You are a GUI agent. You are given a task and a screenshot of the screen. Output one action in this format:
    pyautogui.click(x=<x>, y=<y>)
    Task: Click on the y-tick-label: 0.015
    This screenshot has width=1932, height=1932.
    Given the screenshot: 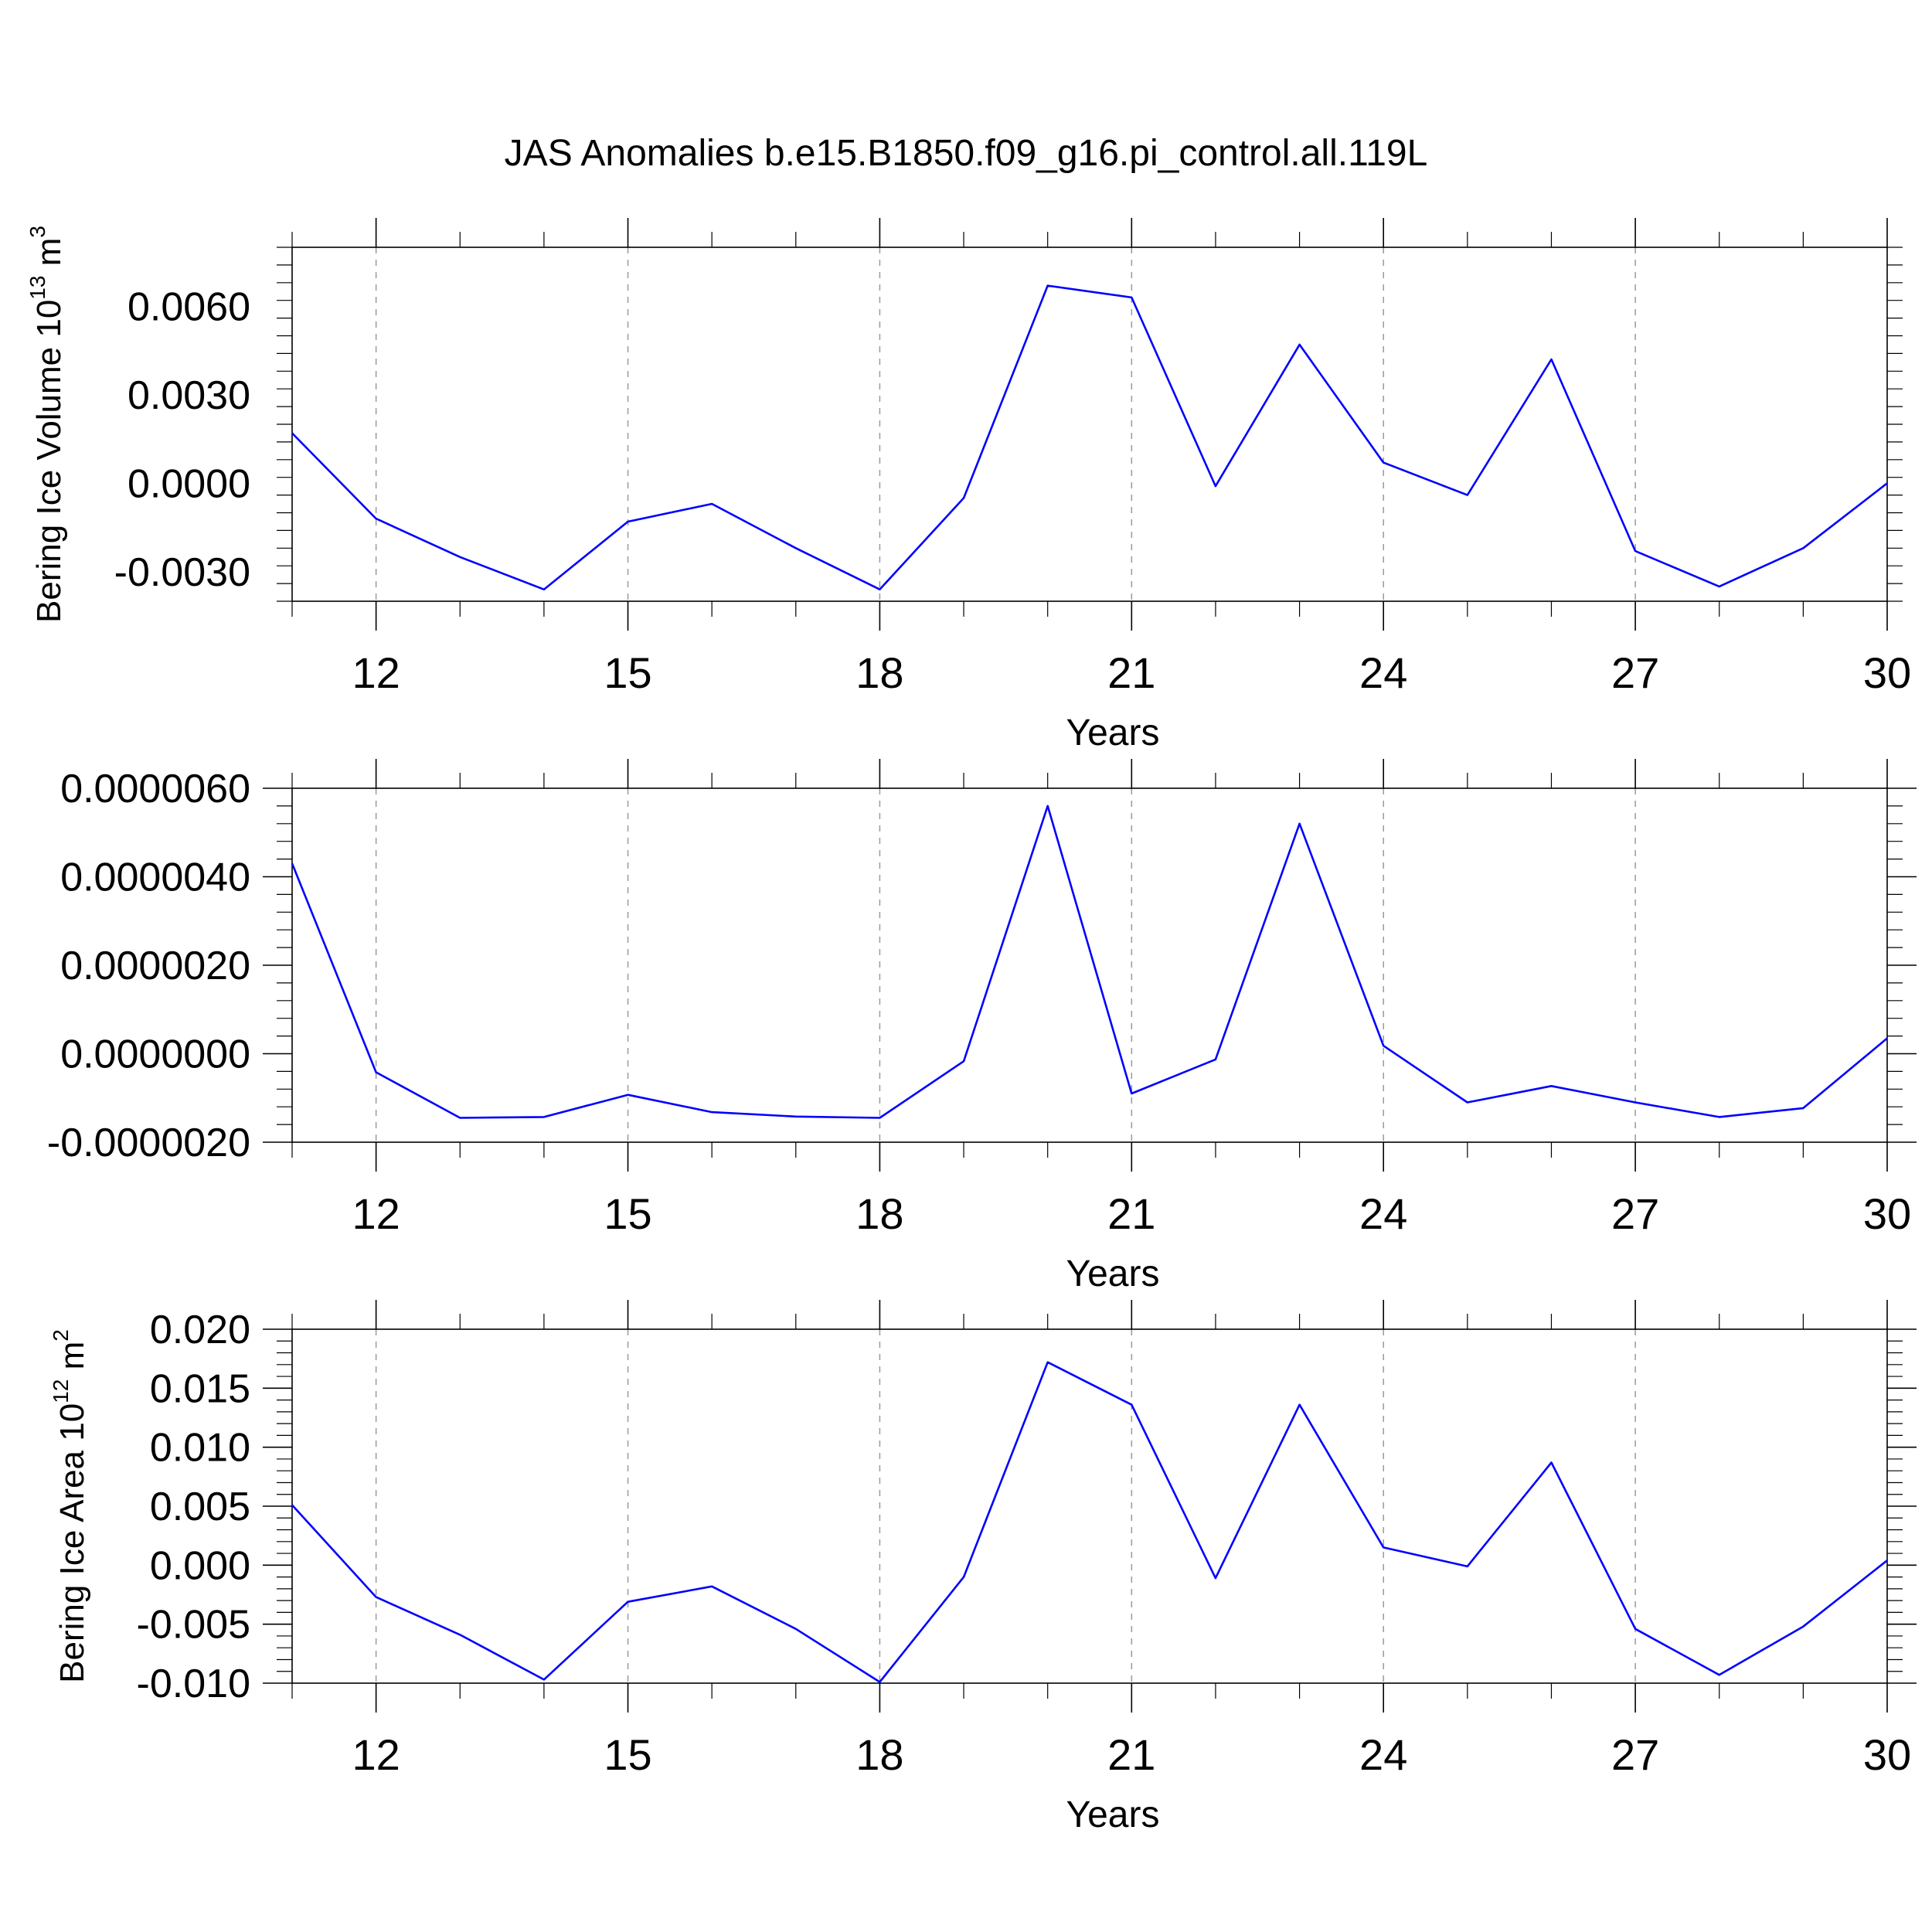 What is the action you would take?
    pyautogui.click(x=200, y=1389)
    